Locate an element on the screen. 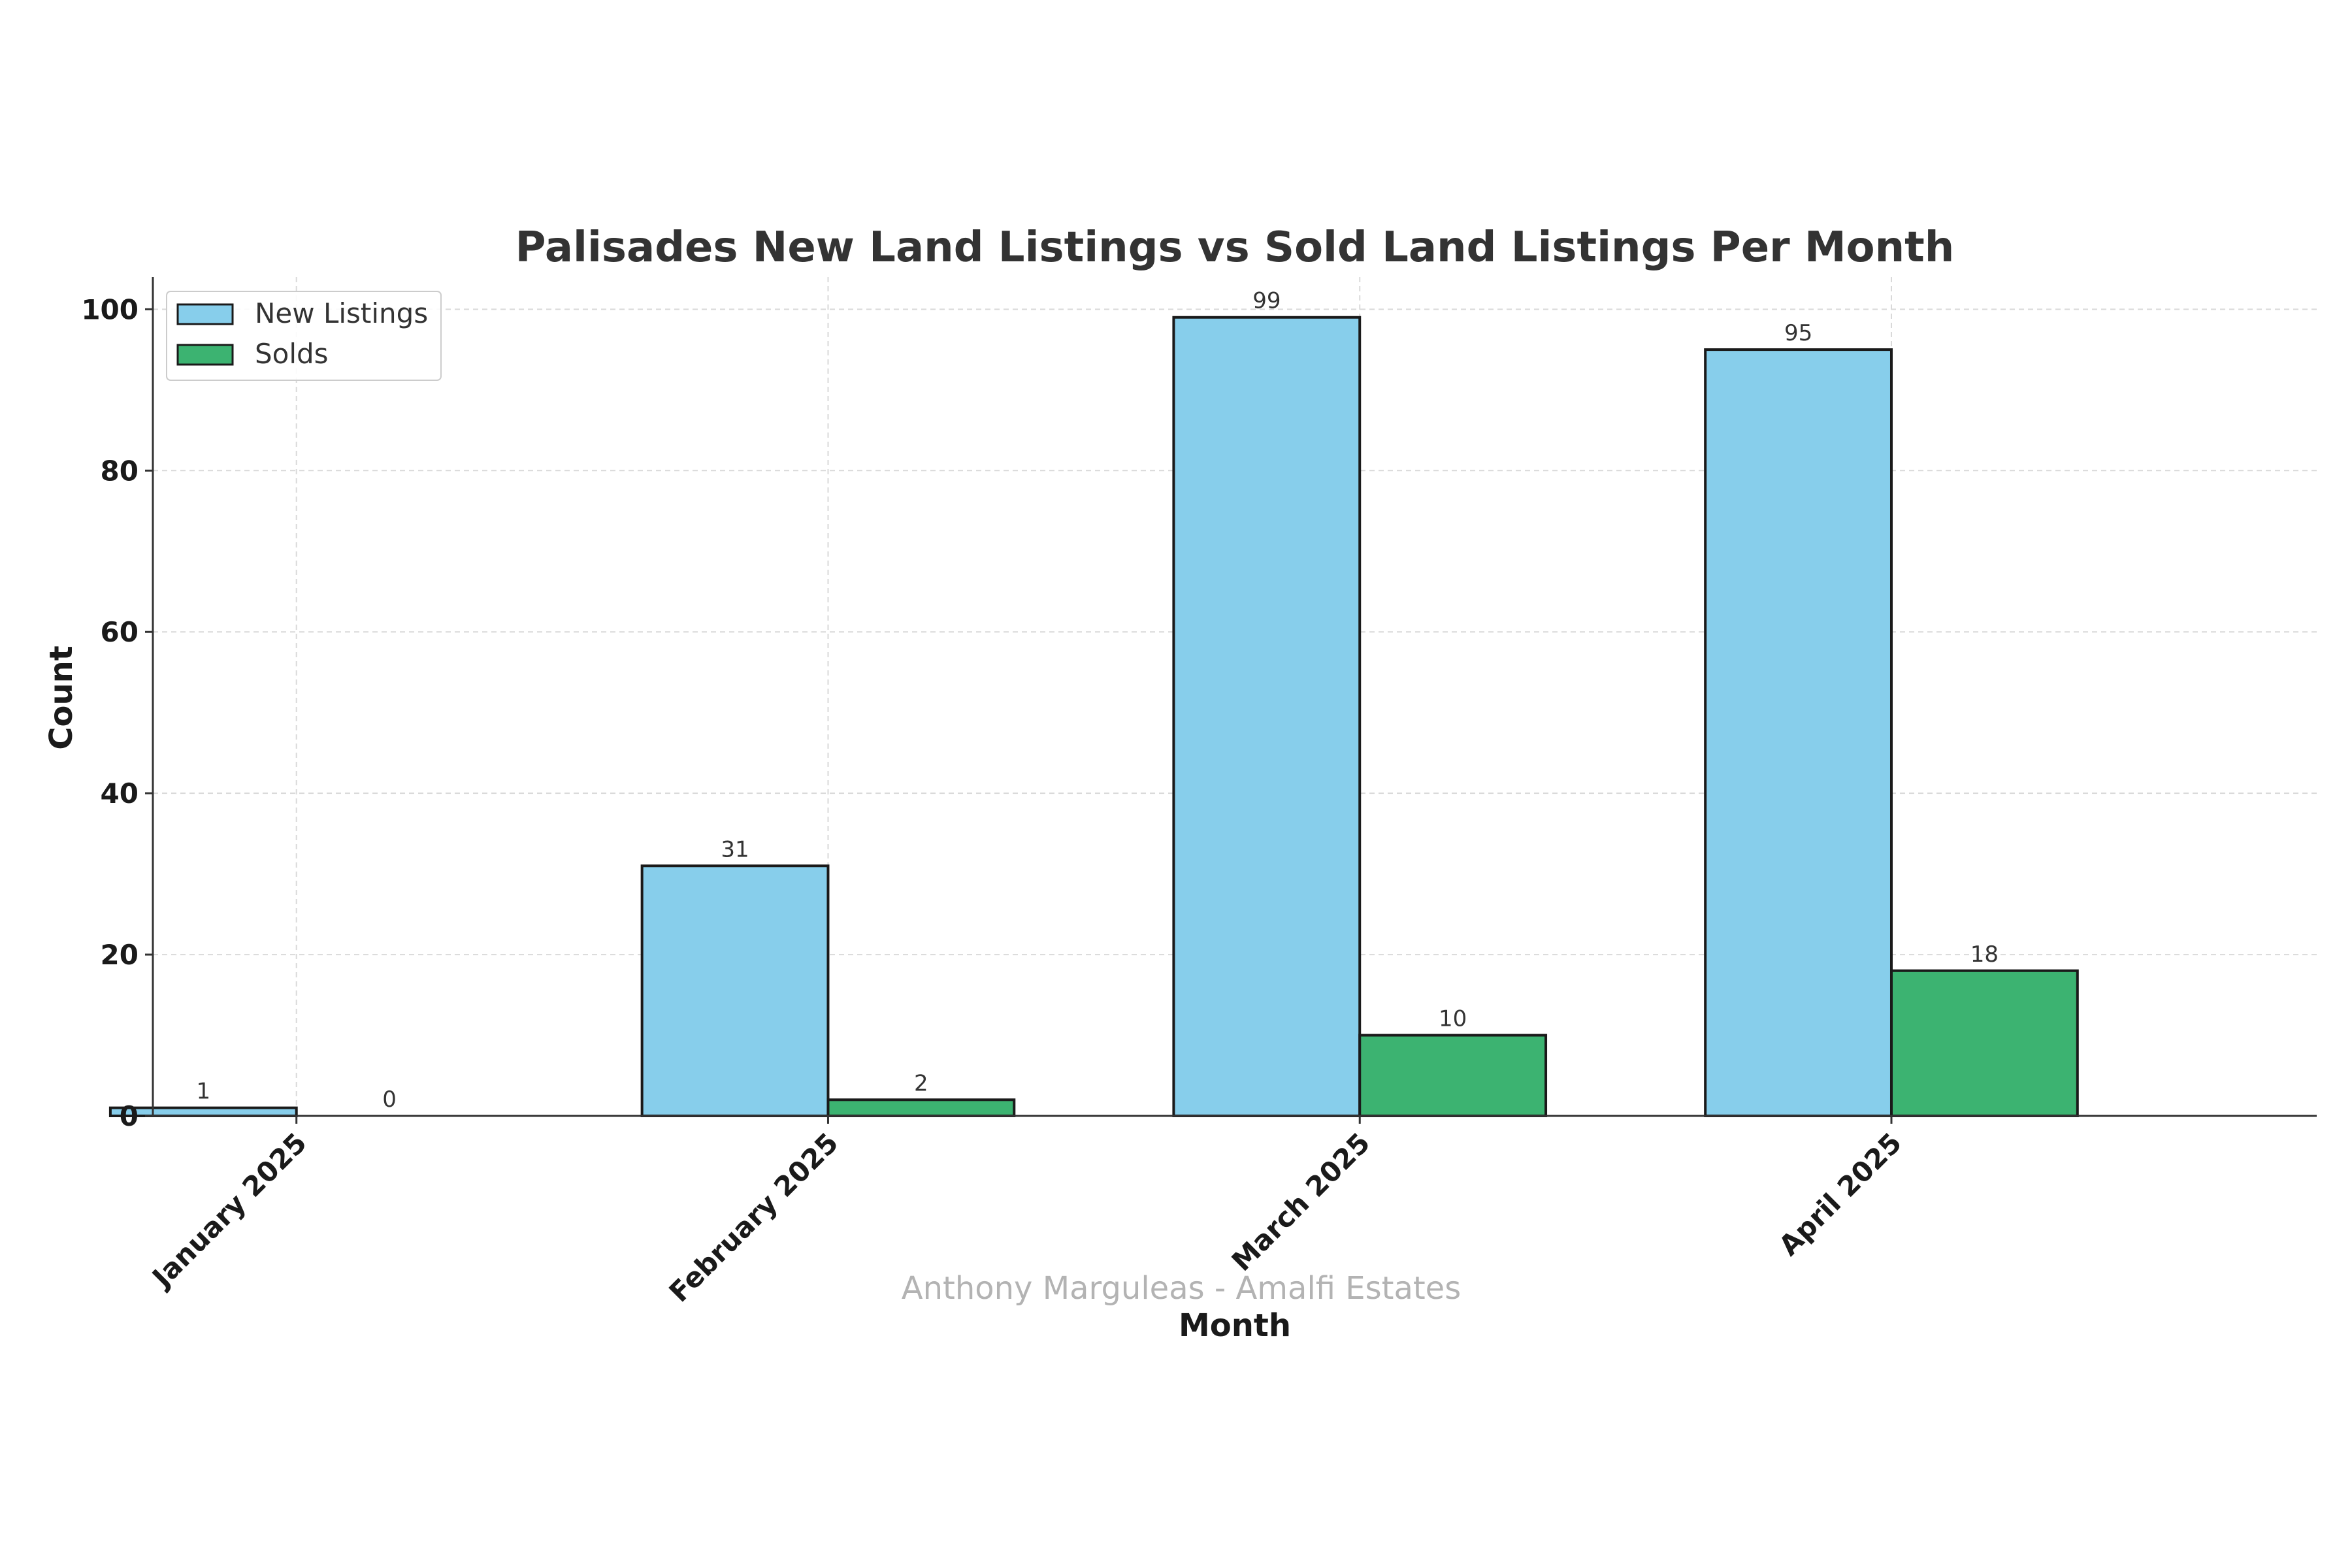 This screenshot has width=2352, height=1568. data-label-new-listings-april-2025: 95 is located at coordinates (1798, 333).